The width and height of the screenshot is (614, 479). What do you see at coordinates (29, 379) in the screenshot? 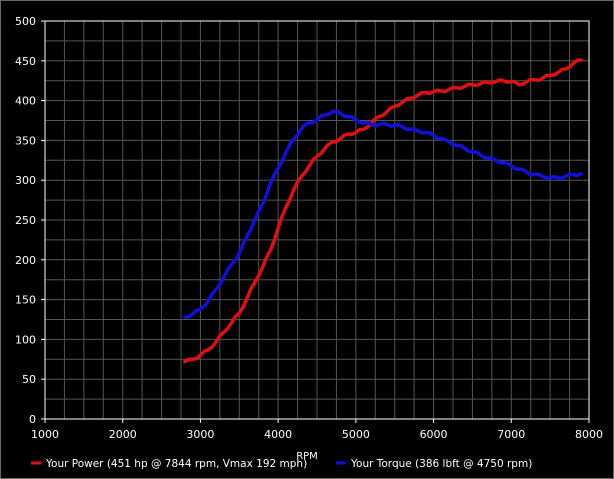
I see `y-tick-label: 50` at bounding box center [29, 379].